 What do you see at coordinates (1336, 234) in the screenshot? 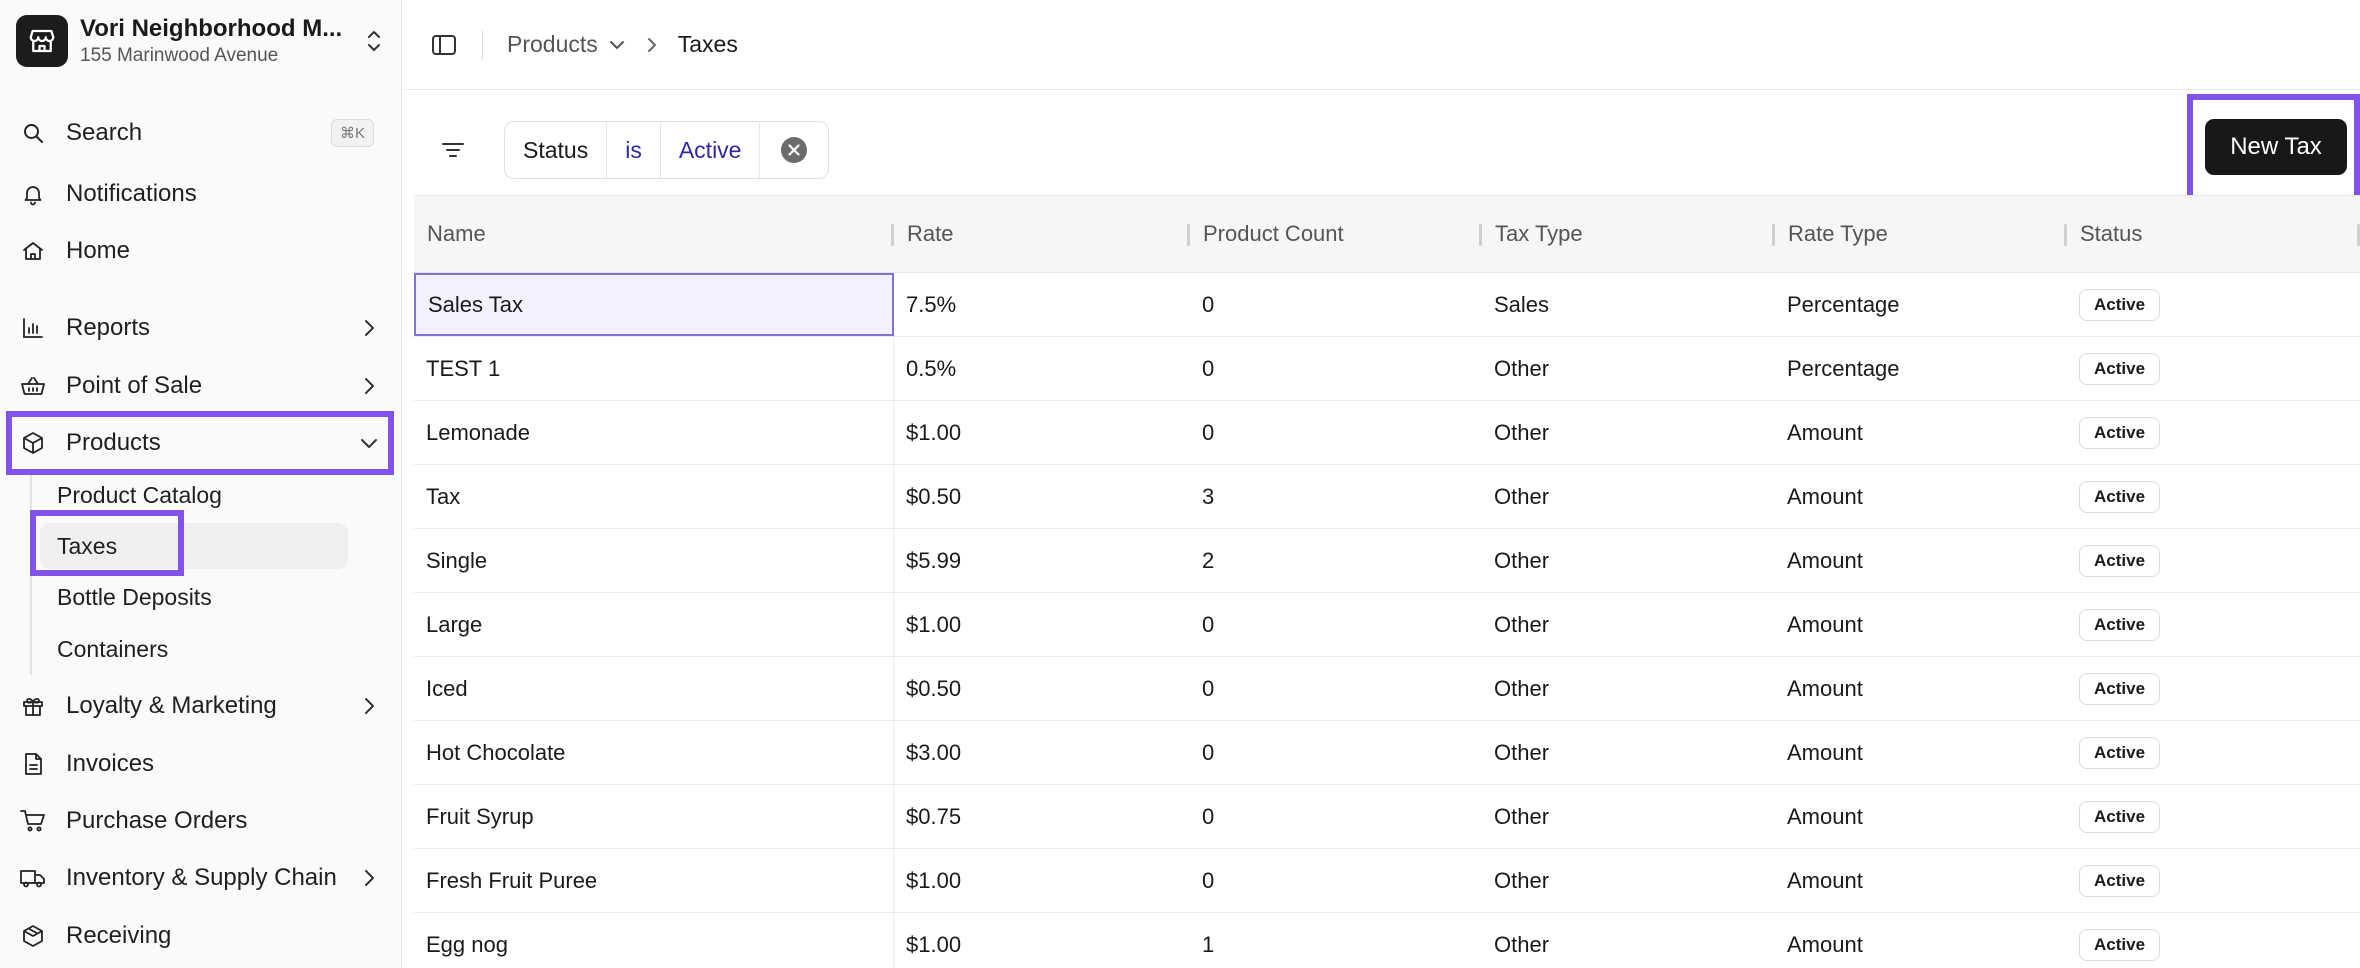
I see `column-header-product-count: Product Count` at bounding box center [1336, 234].